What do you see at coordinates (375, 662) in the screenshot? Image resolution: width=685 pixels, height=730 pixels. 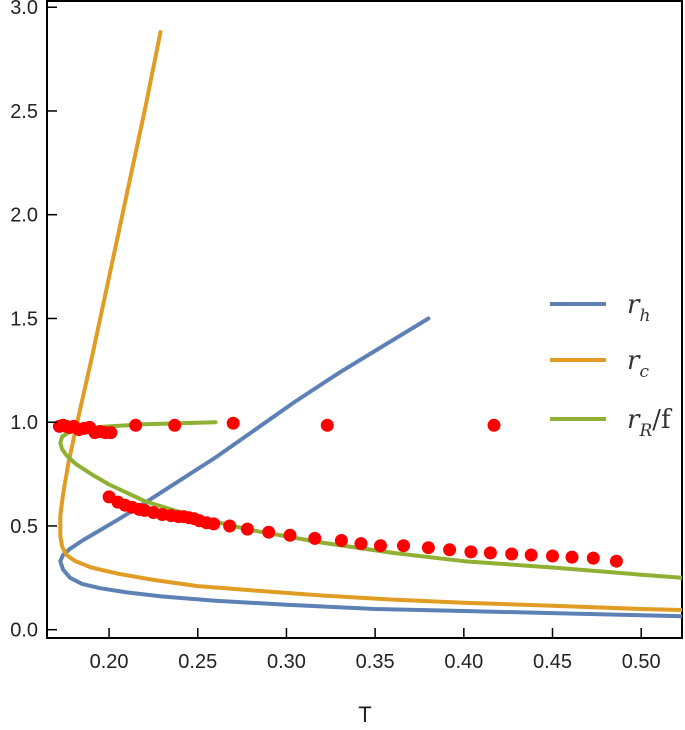 I see `x-tick-label: 0.35` at bounding box center [375, 662].